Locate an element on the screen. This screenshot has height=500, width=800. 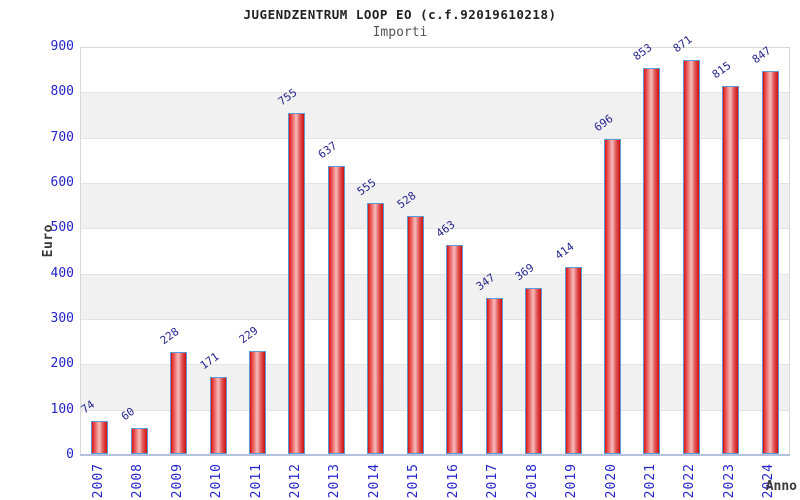
y-tick-label: 900 is located at coordinates (62, 46).